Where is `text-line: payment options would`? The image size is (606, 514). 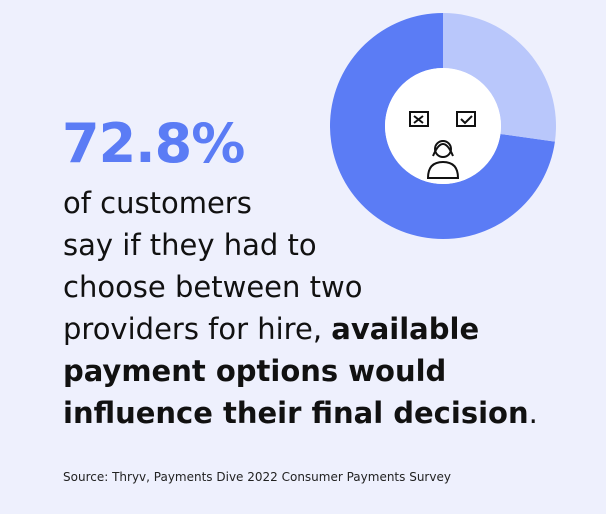
text-line: payment options would is located at coordinates (300, 371).